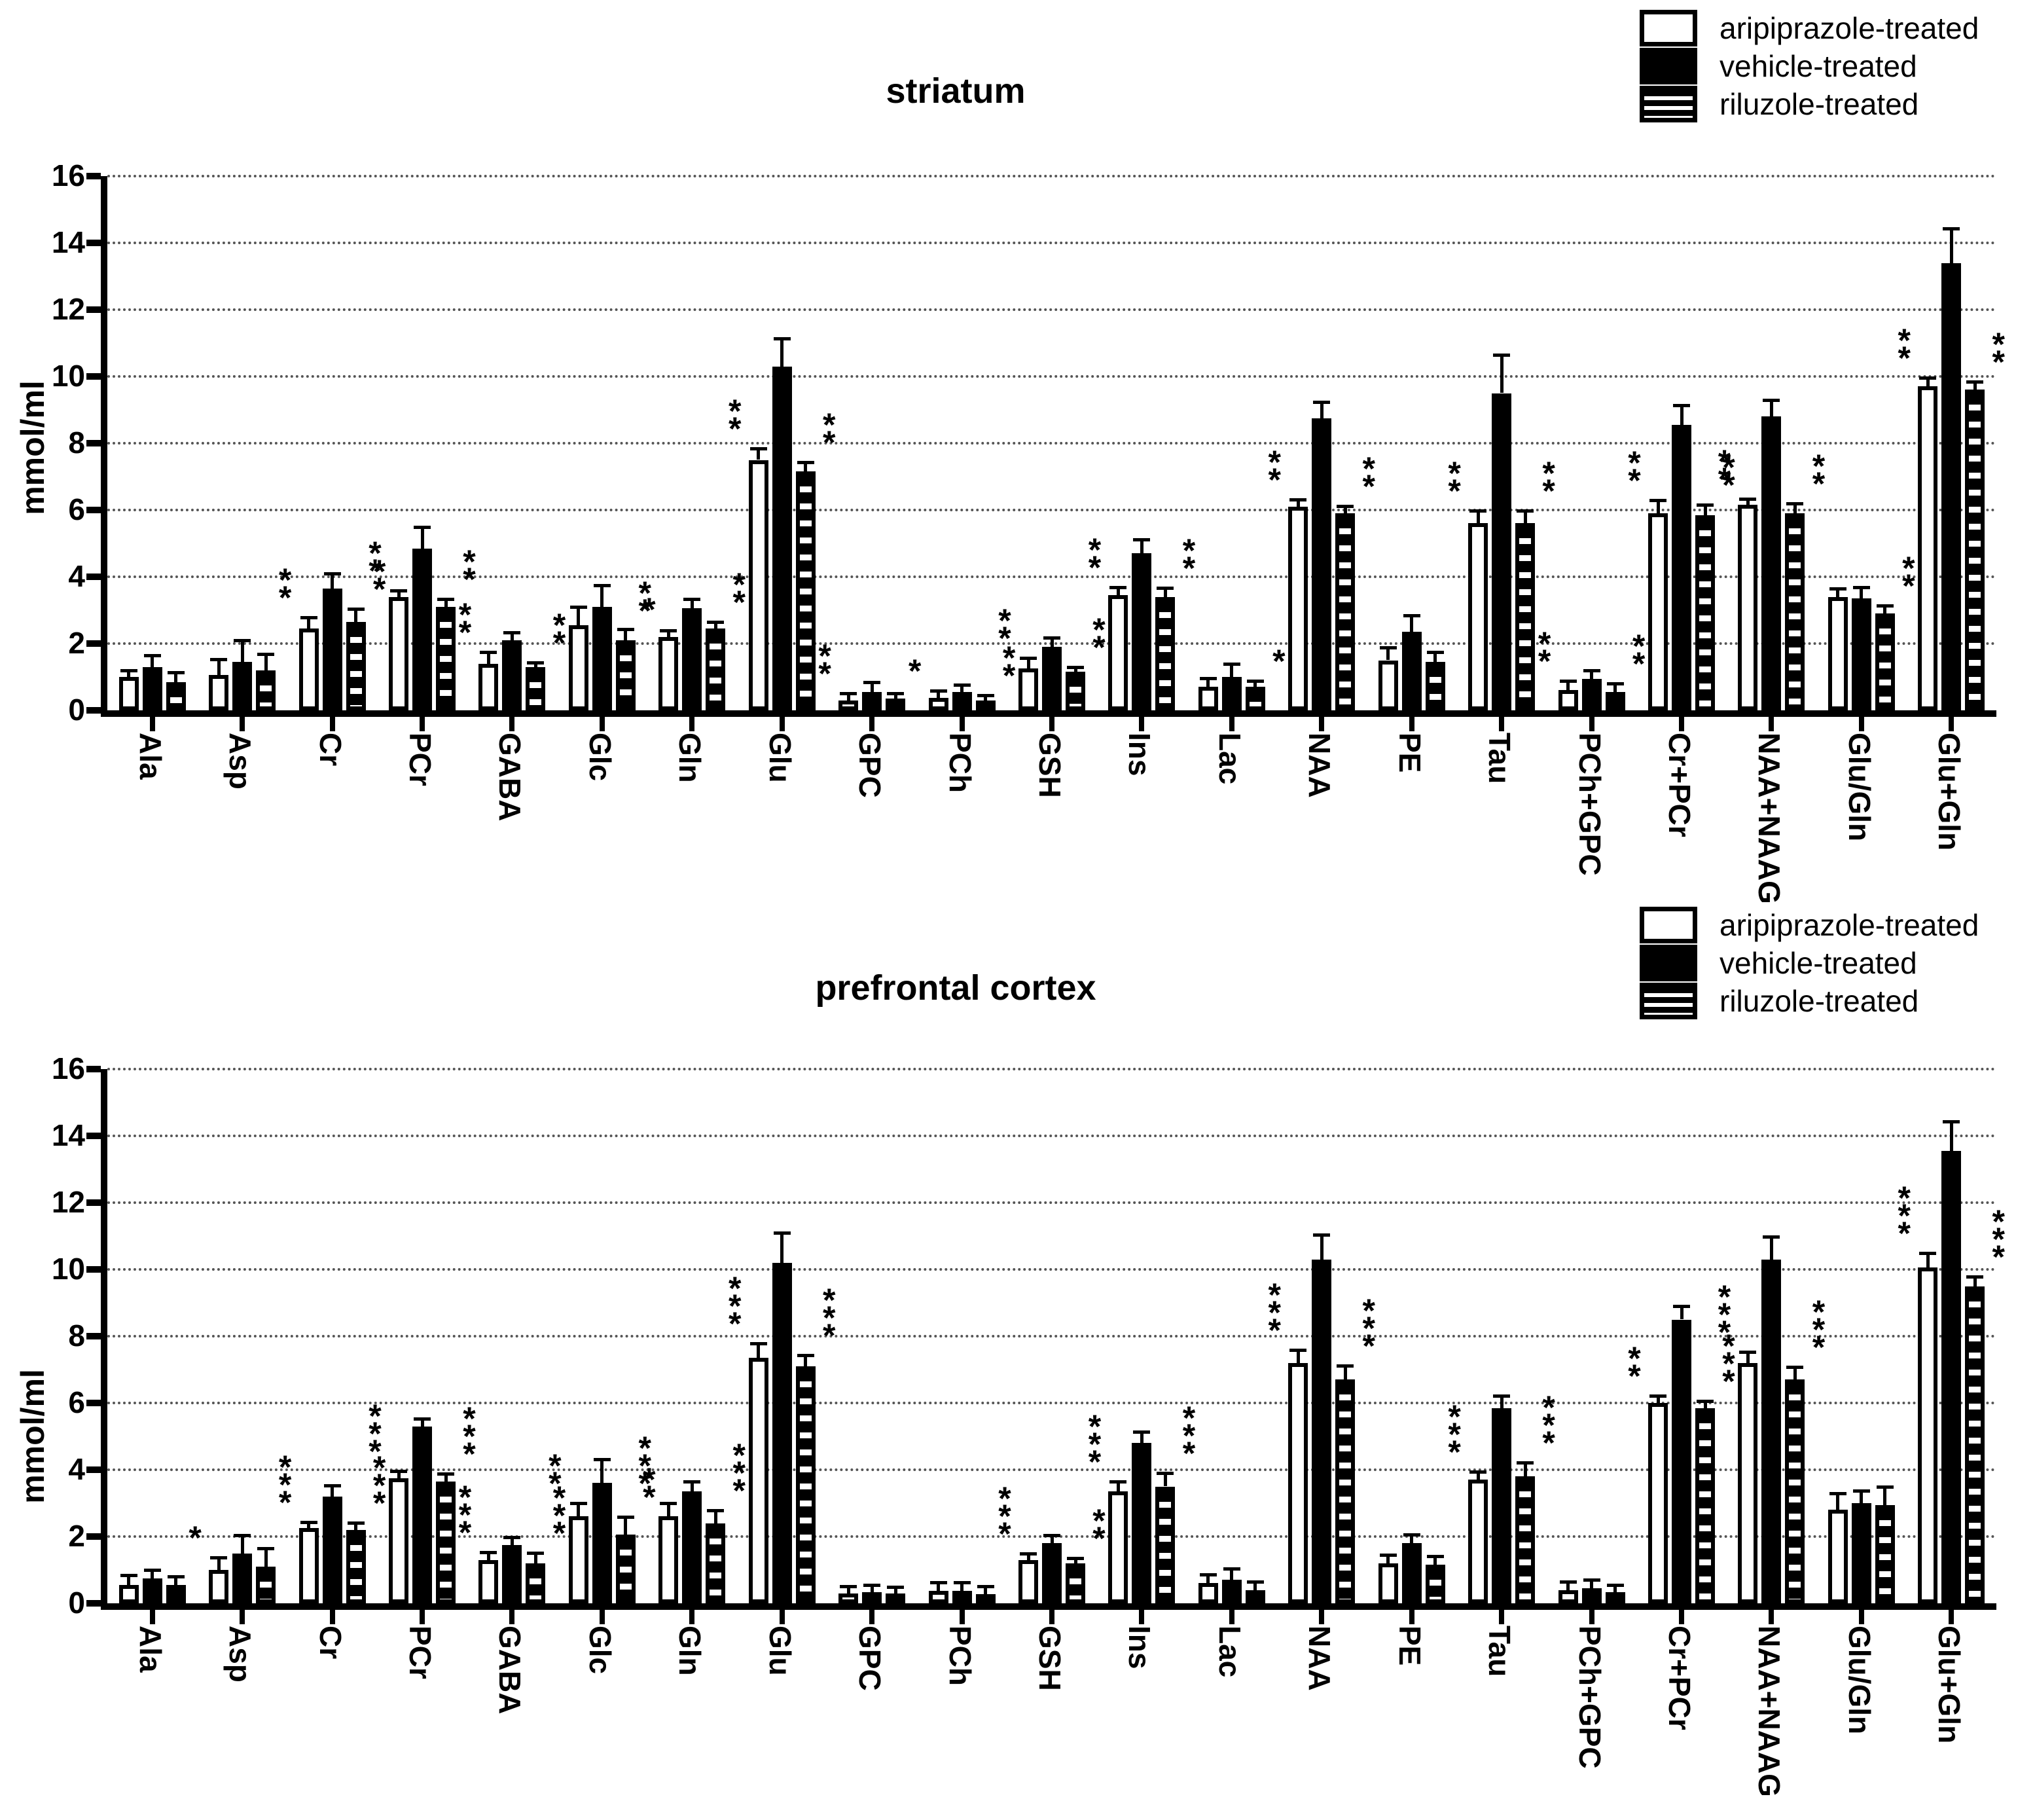 This screenshot has height=1820, width=2035. What do you see at coordinates (420, 759) in the screenshot?
I see `x-tick-label: PCr` at bounding box center [420, 759].